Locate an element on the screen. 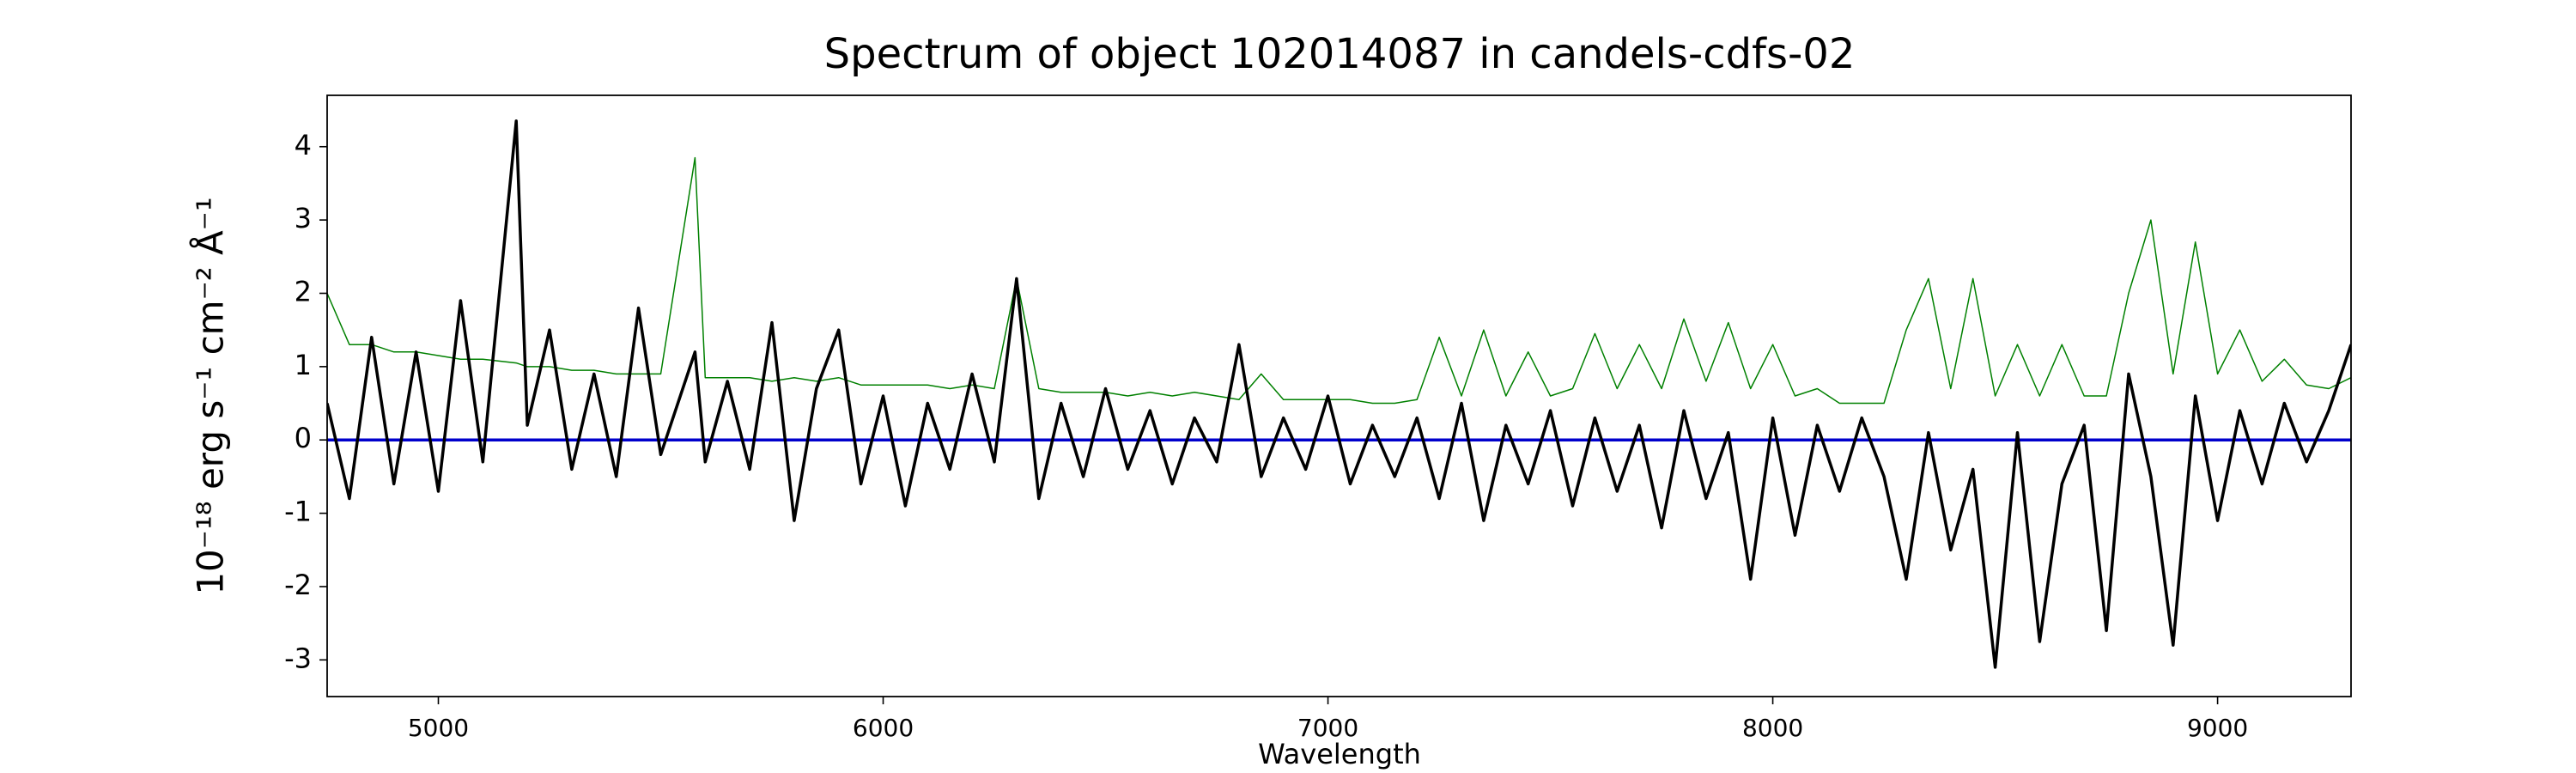  y-axis-label: 10⁻¹⁸ erg s⁻¹ cm⁻² Å⁻¹ is located at coordinates (210, 395).